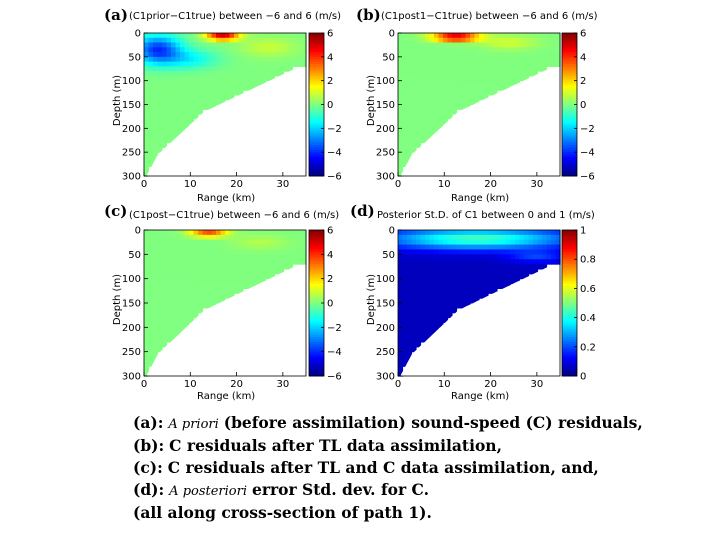  What do you see at coordinates (330, 231) in the screenshot?
I see `colorbar-tick-label: 6` at bounding box center [330, 231].